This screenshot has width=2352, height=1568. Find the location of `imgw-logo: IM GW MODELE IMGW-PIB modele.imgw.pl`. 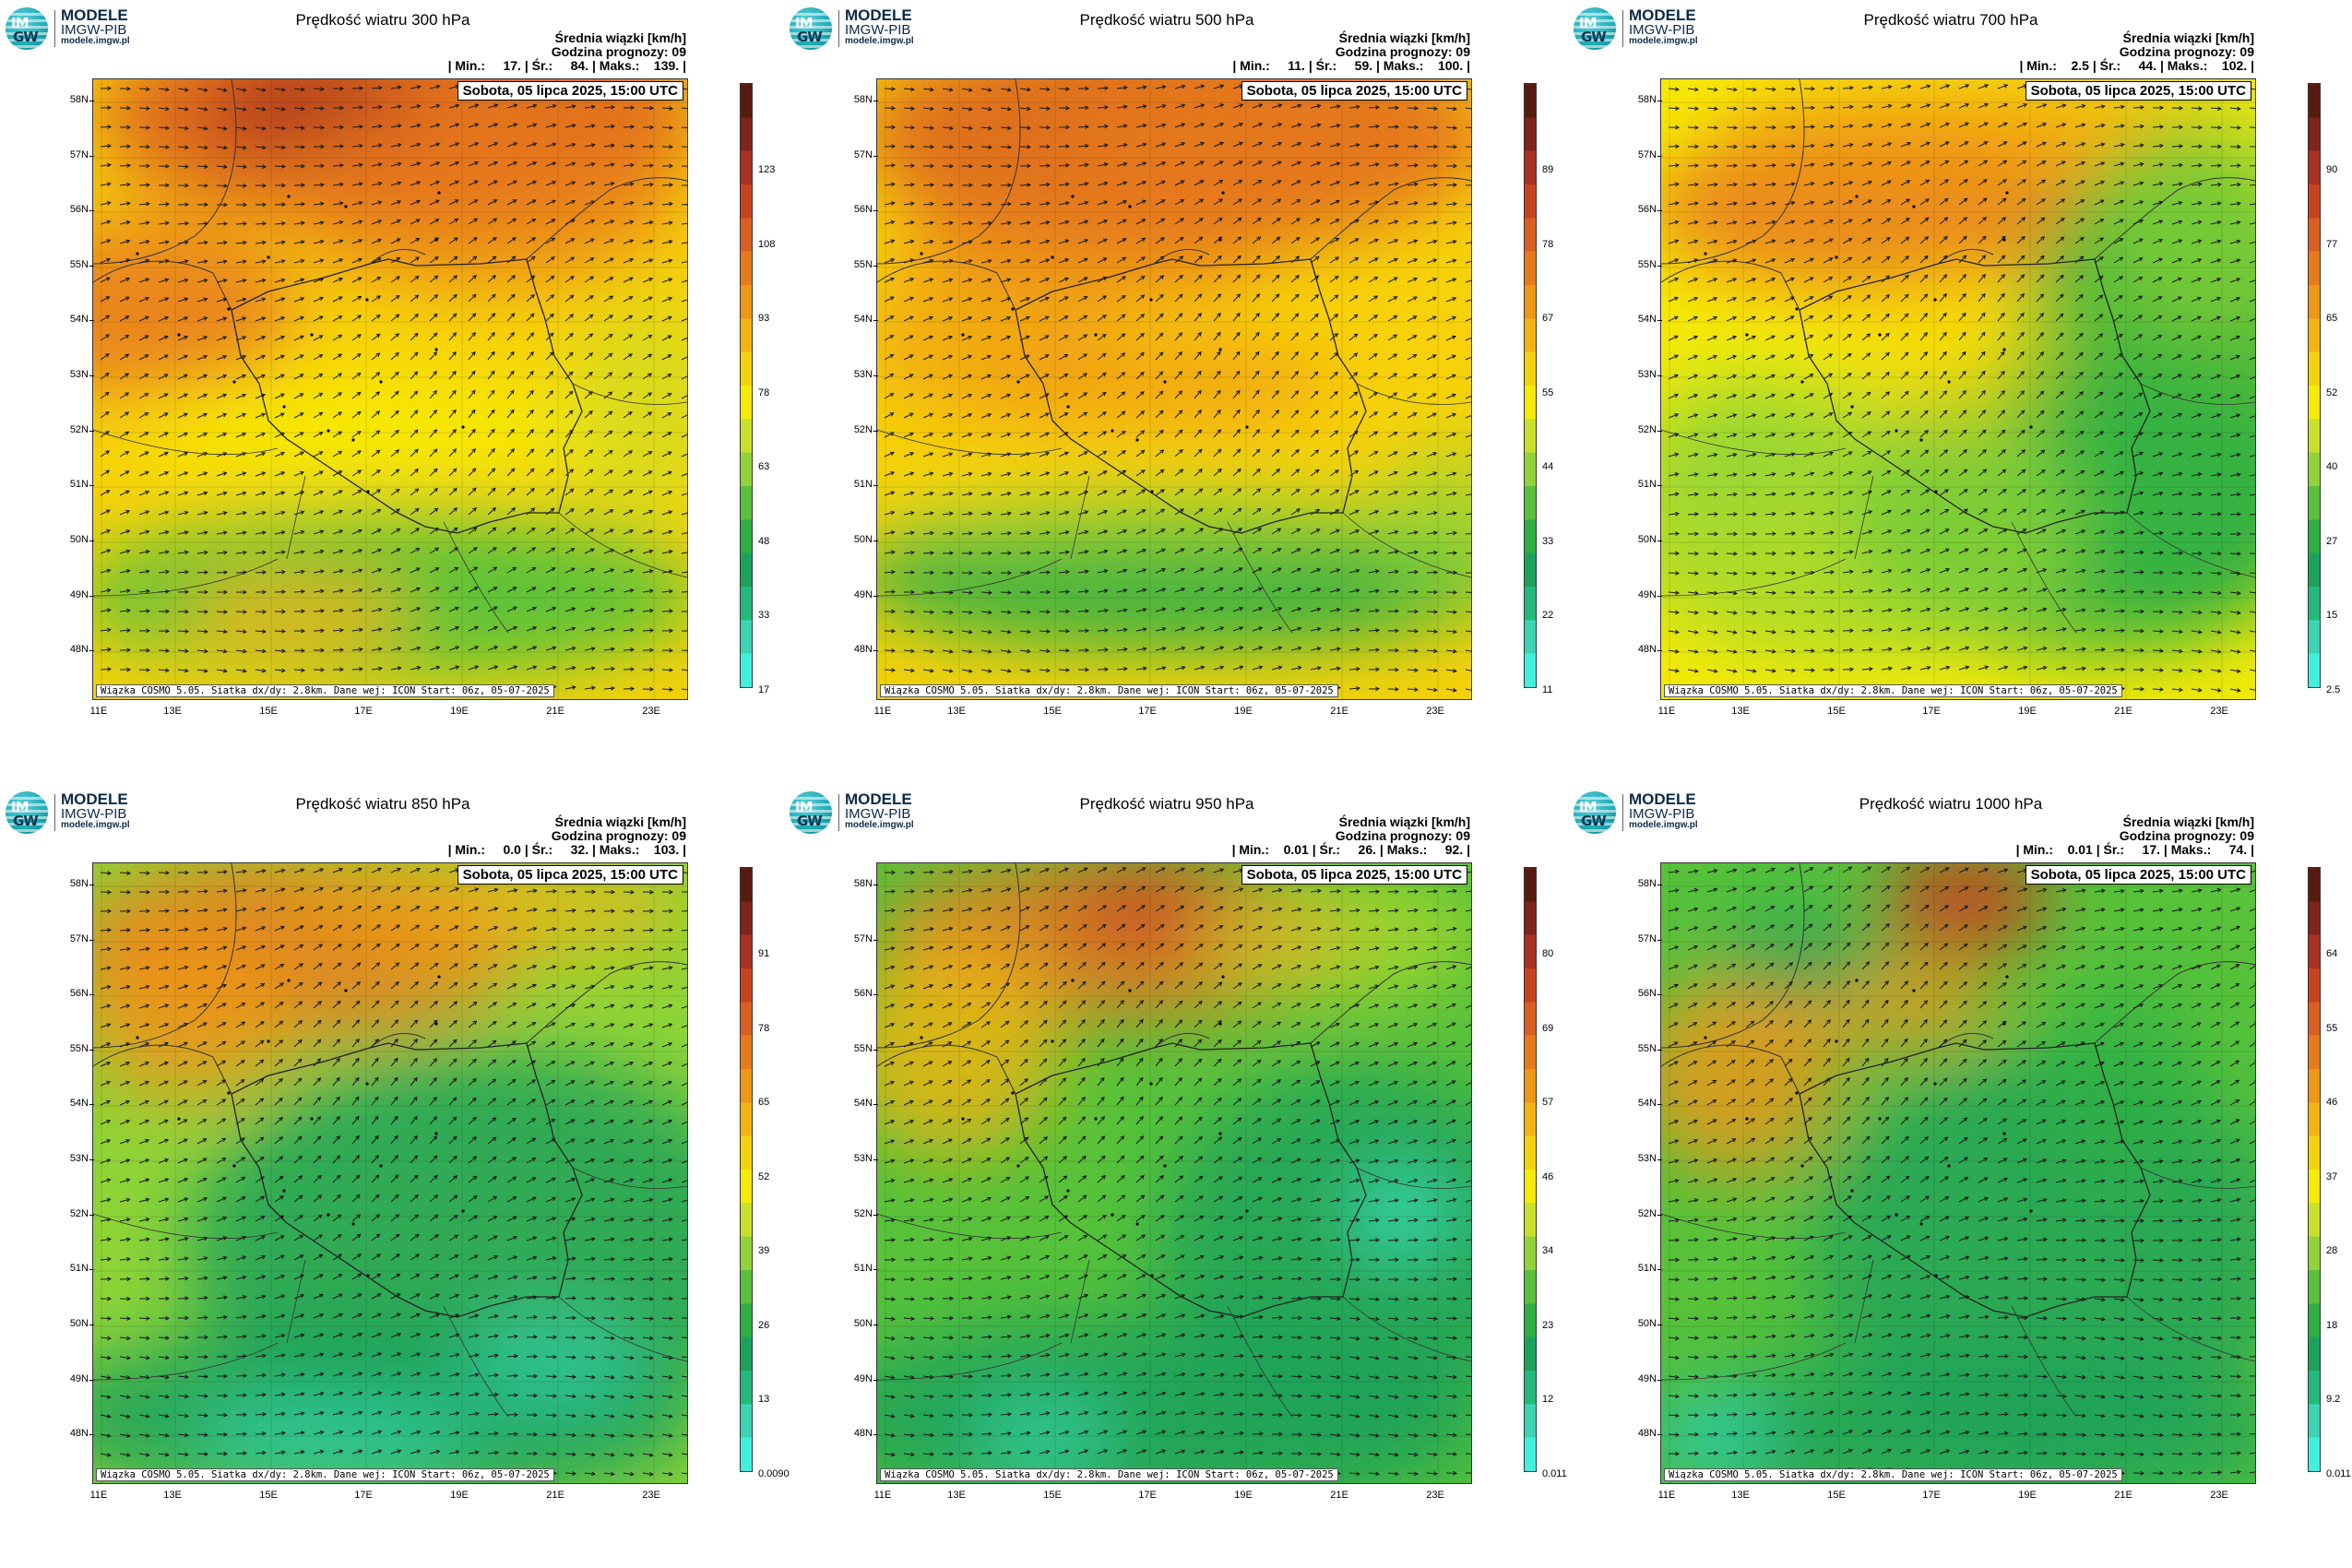

imgw-logo: IM GW MODELE IMGW-PIB modele.imgw.pl is located at coordinates (75, 812).